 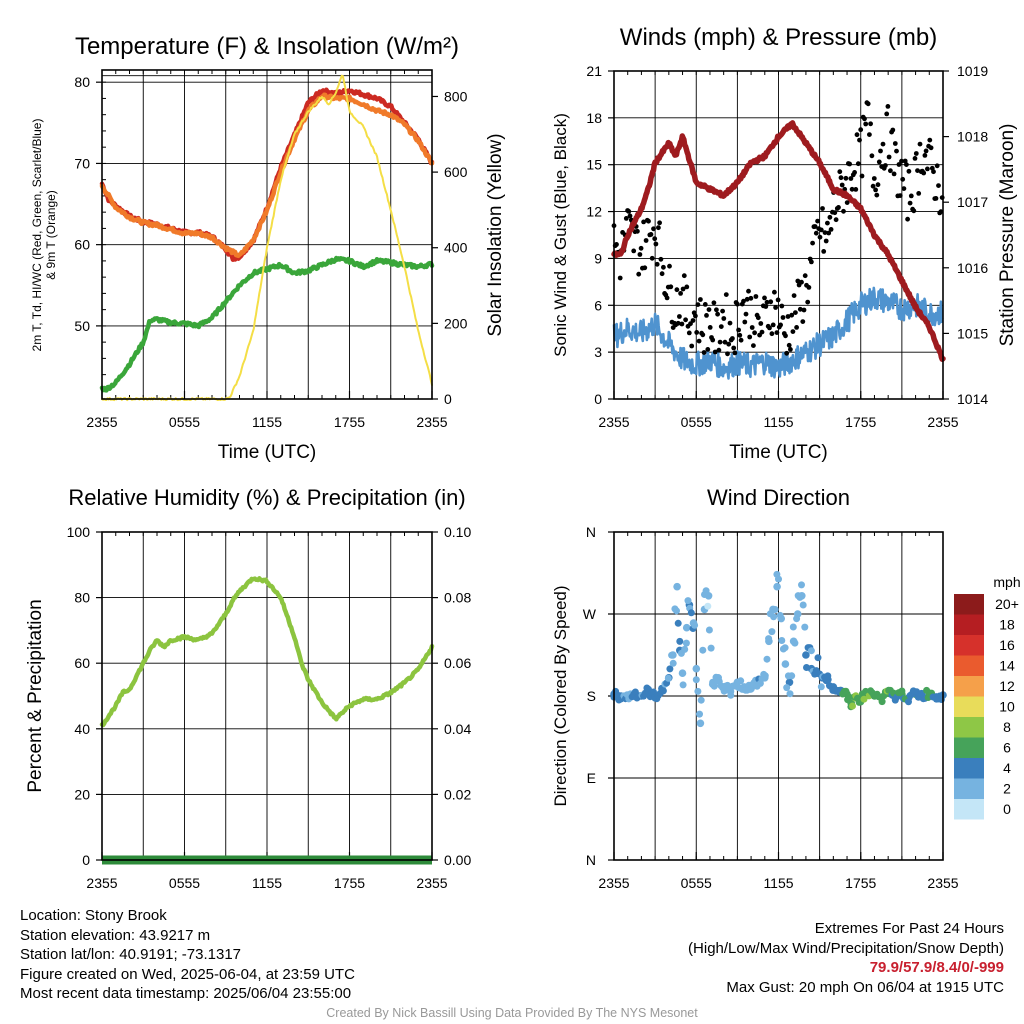 What do you see at coordinates (51, 235) in the screenshot?
I see `y-axis-label: & 9m T (Orange)` at bounding box center [51, 235].